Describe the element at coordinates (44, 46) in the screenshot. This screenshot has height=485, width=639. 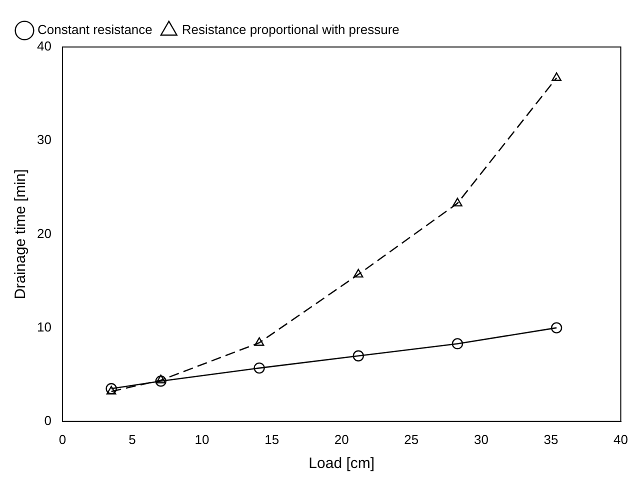
I see `y-tick-label: 40` at that location.